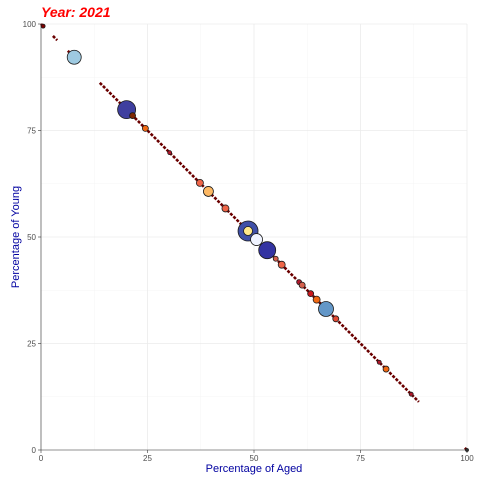 This screenshot has height=480, width=480. I want to click on y-tick-label: 0, so click(34, 450).